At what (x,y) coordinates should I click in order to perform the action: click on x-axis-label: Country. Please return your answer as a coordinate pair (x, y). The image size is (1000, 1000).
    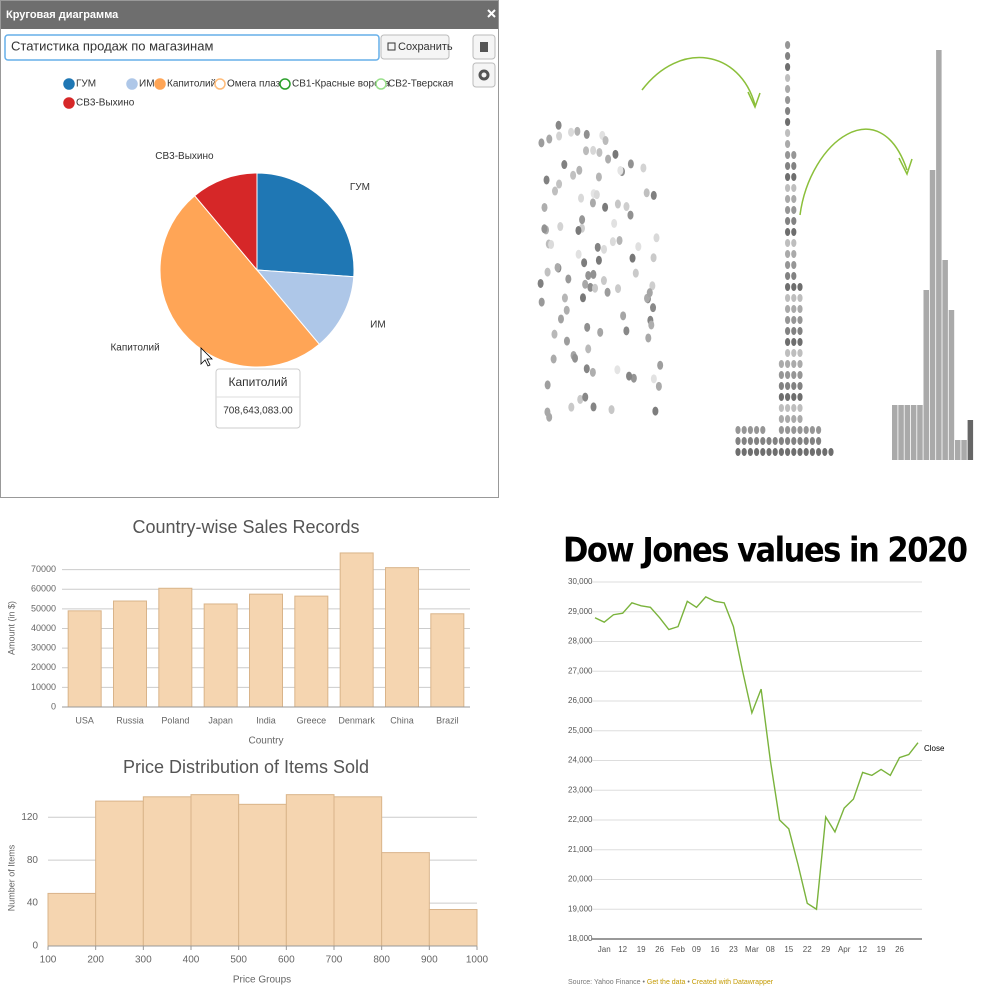
    Looking at the image, I should click on (265, 741).